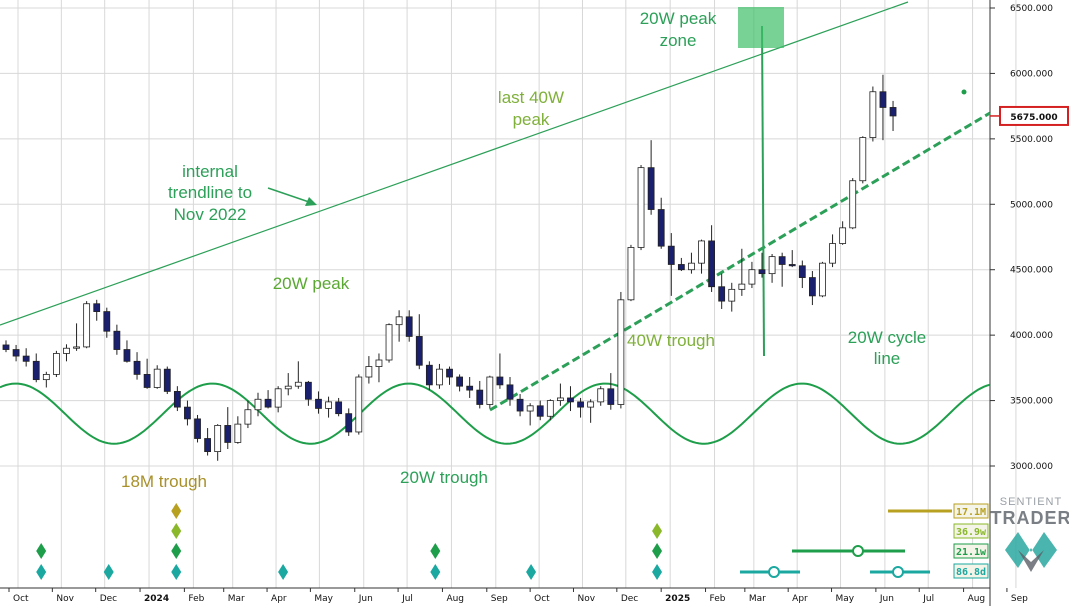 This screenshot has height=606, width=1069. Describe the element at coordinates (1031, 74) in the screenshot. I see `y-tick-label-6: 6000.000` at that location.